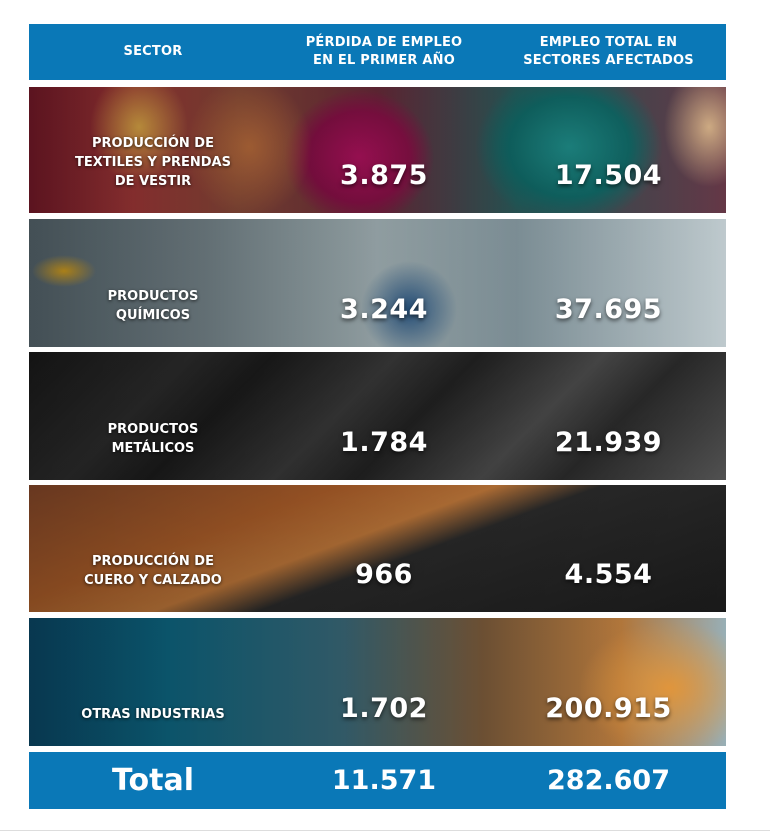 The width and height of the screenshot is (770, 834). I want to click on total-value: 21.939, so click(608, 442).